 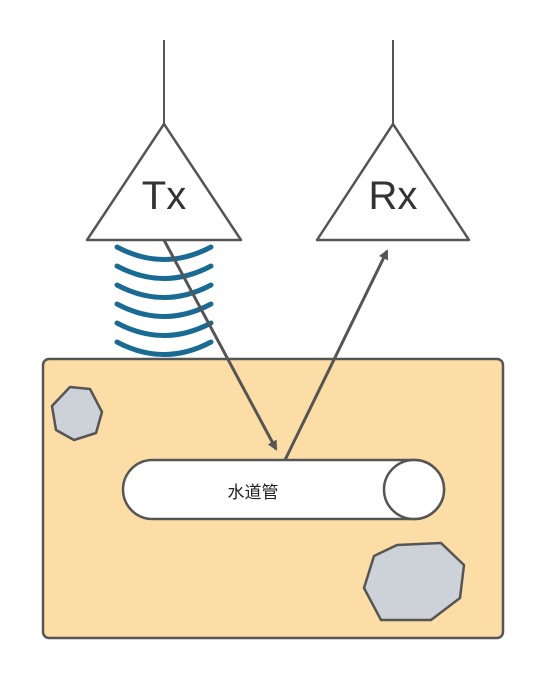 What do you see at coordinates (414, 489) in the screenshot?
I see `pipe-end-opening` at bounding box center [414, 489].